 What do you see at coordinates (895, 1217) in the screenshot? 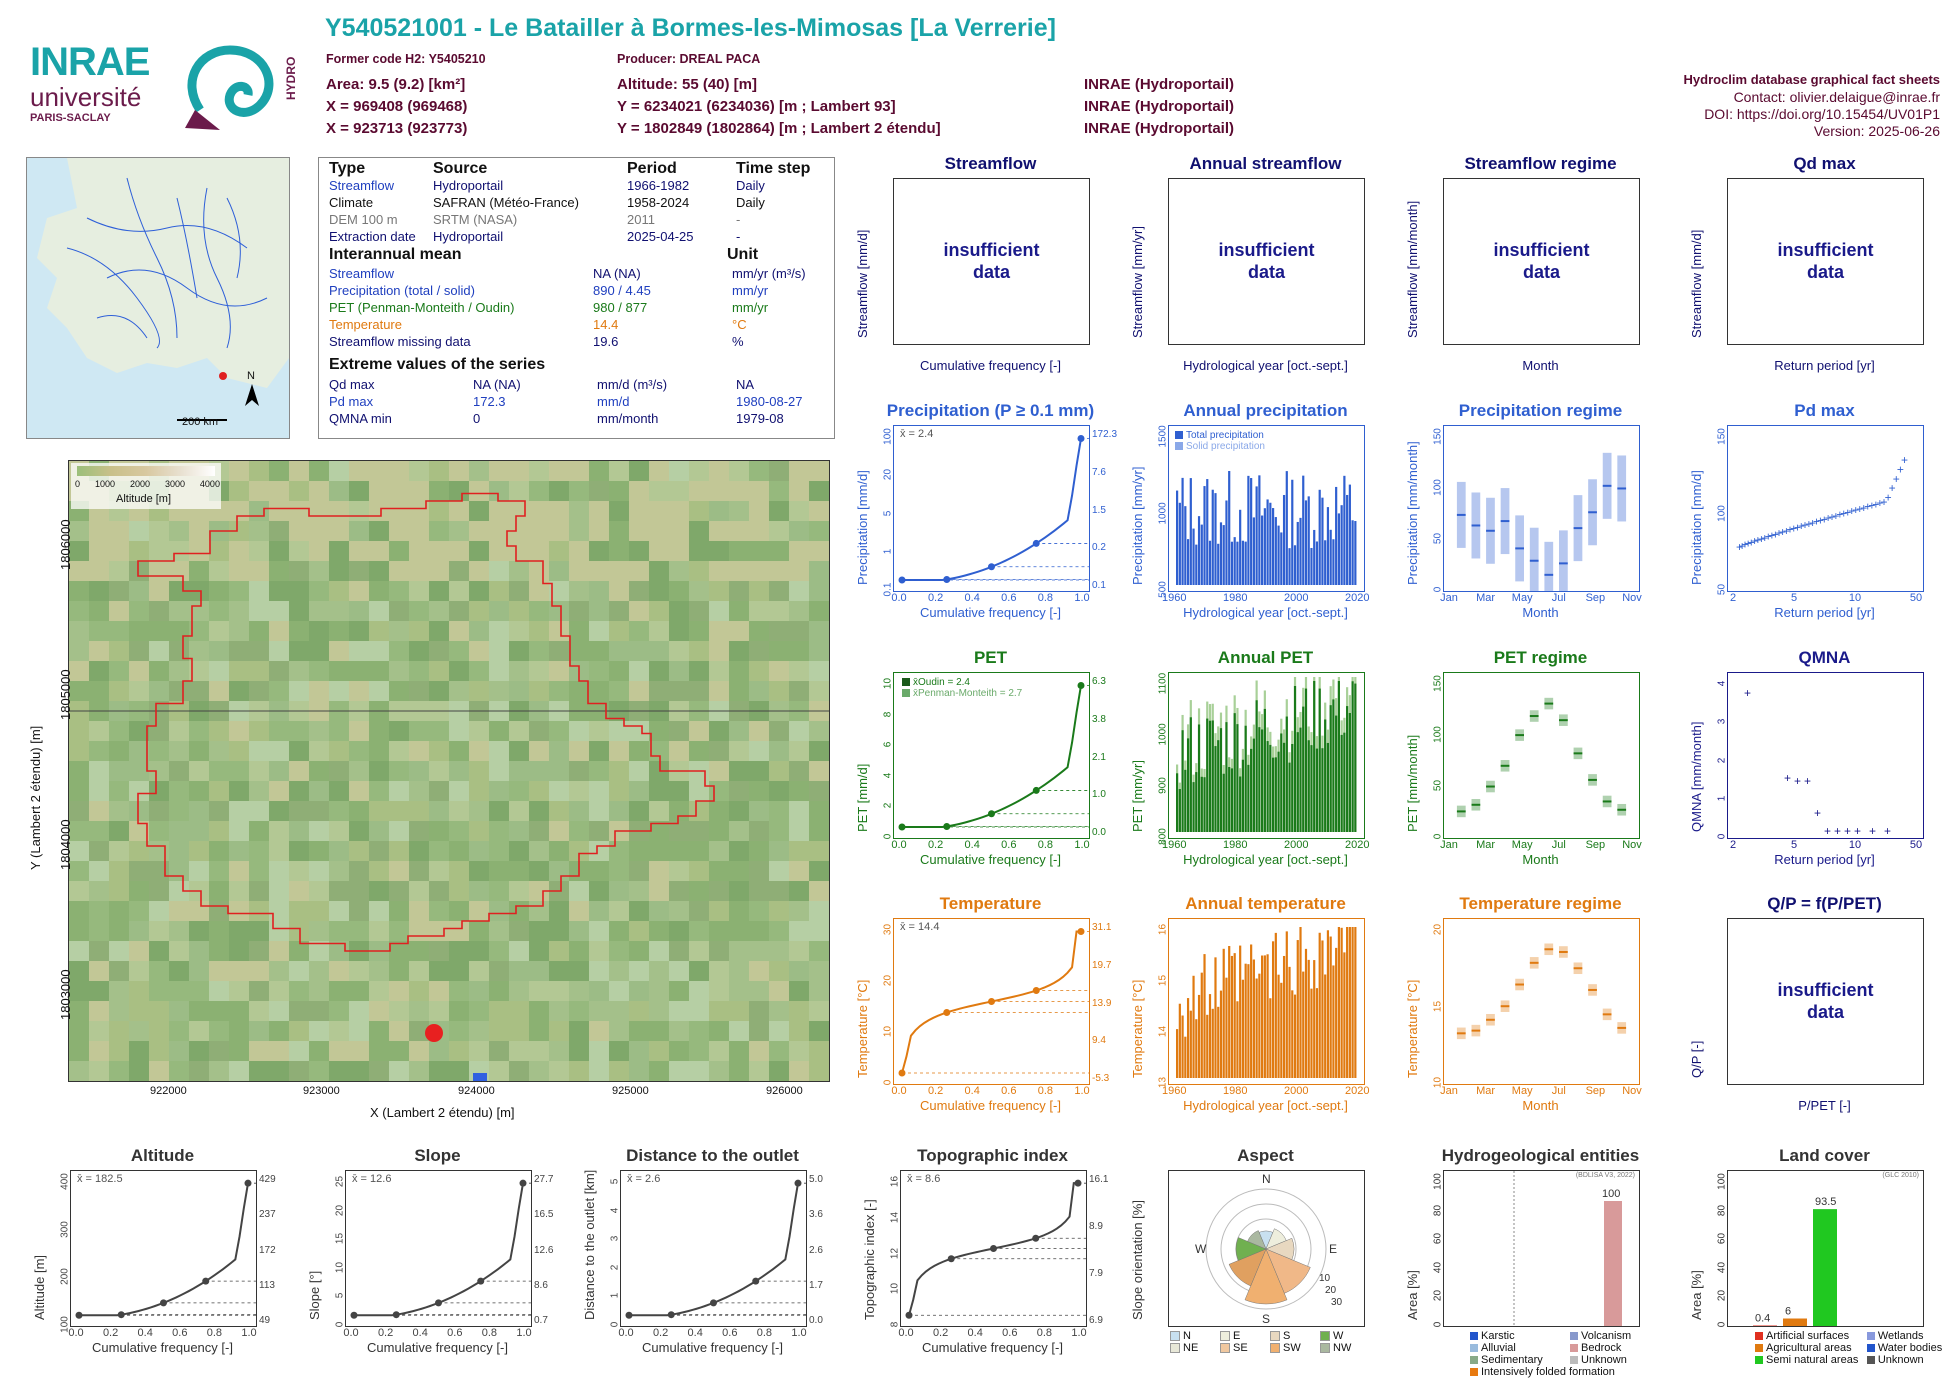
I see `y-tick-label: 14` at bounding box center [895, 1217].